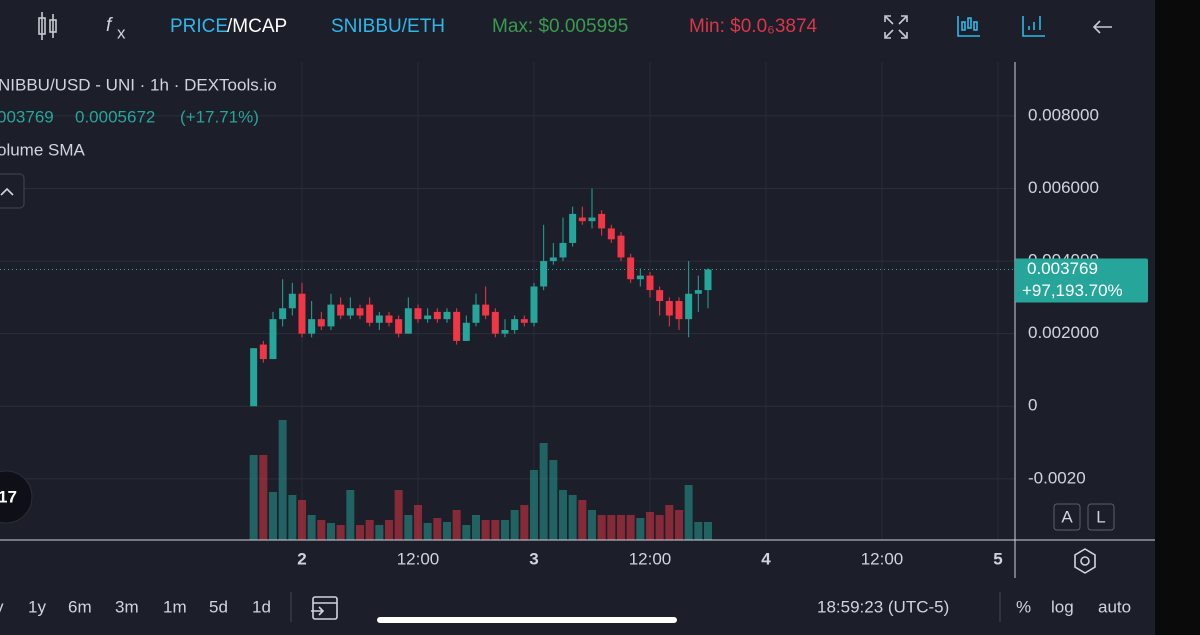  What do you see at coordinates (1177, 317) in the screenshot?
I see `device-edge` at bounding box center [1177, 317].